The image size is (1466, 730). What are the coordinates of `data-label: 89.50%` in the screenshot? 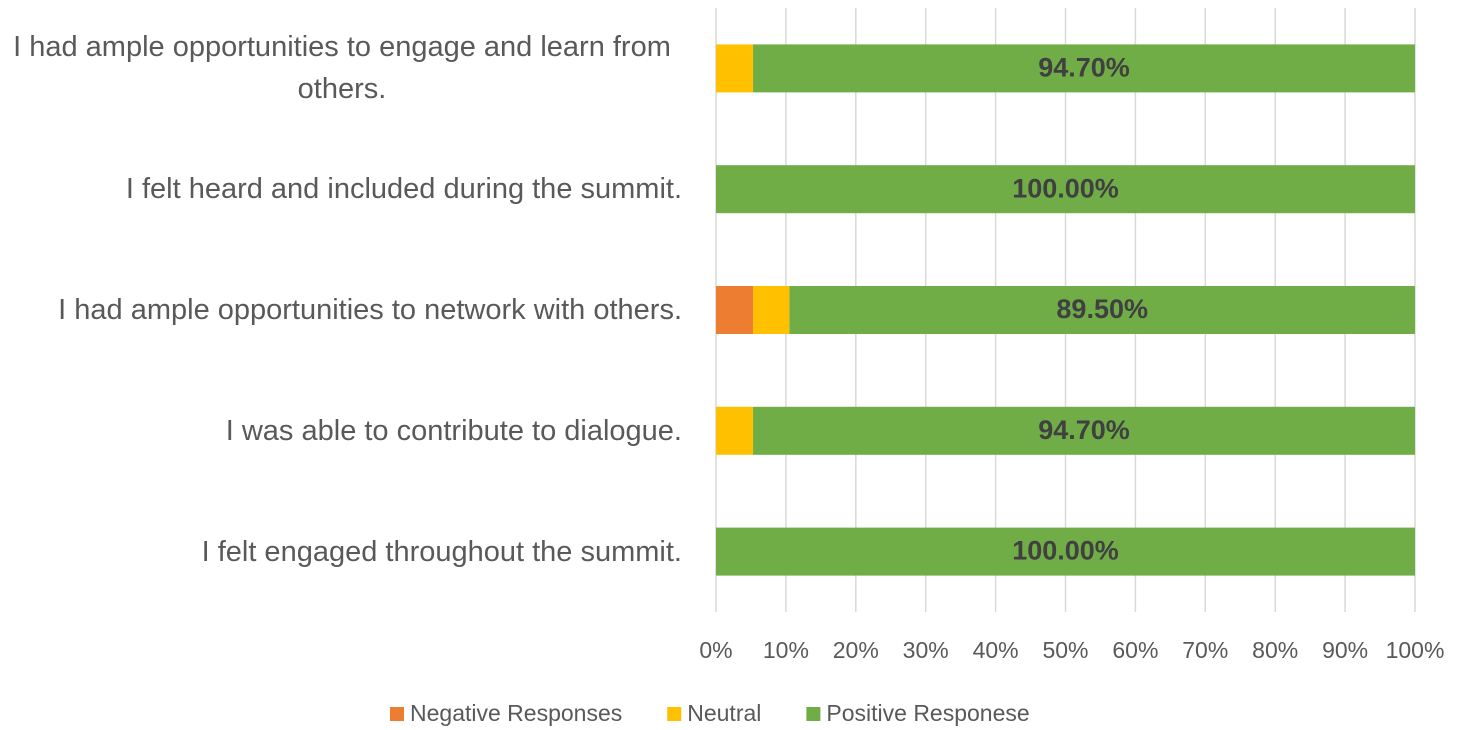 It's located at (1102, 309).